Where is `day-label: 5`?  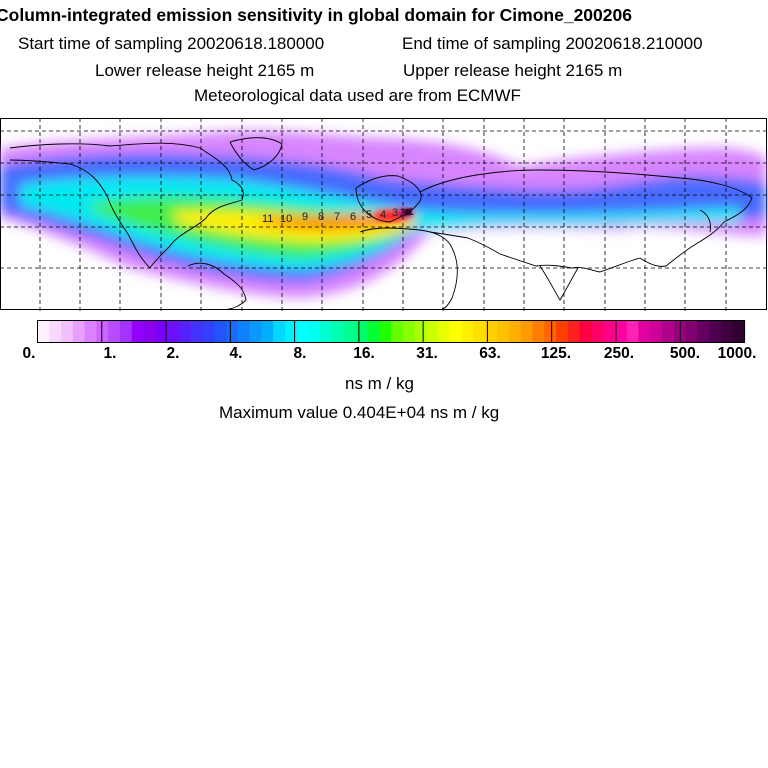 day-label: 5 is located at coordinates (369, 215).